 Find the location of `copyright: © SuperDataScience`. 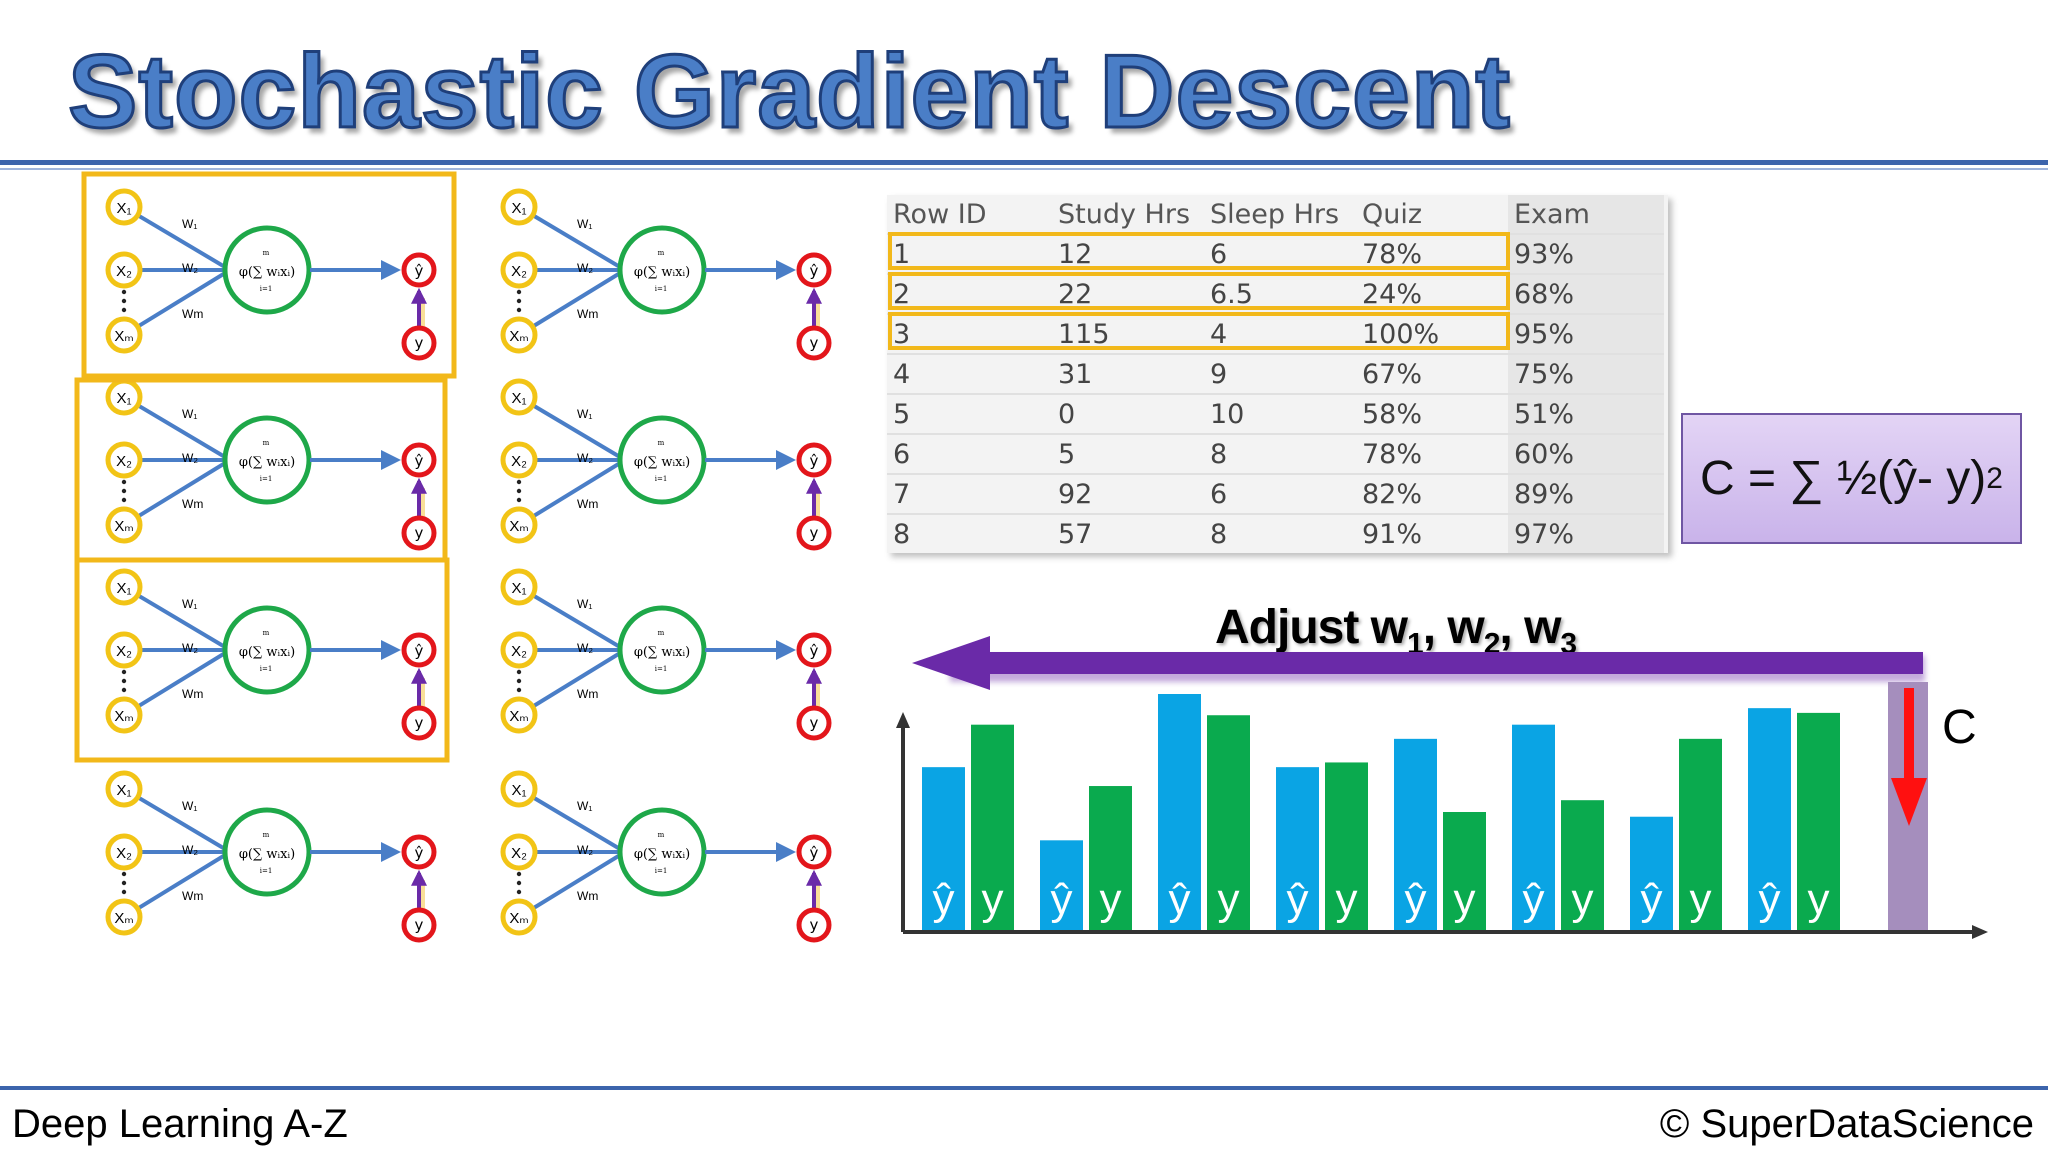

copyright: © SuperDataScience is located at coordinates (1846, 1124).